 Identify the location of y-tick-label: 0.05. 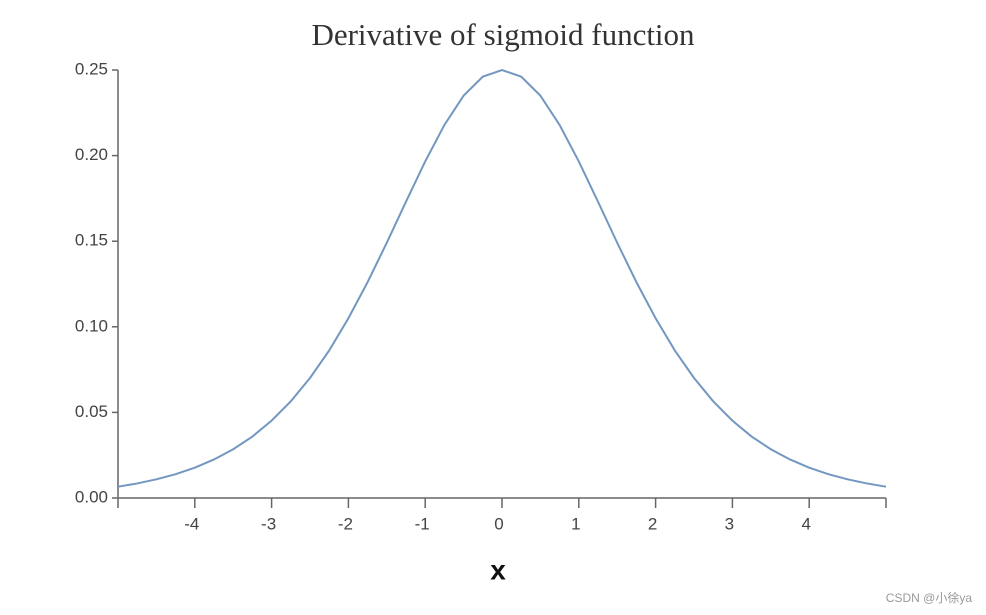
(91, 411).